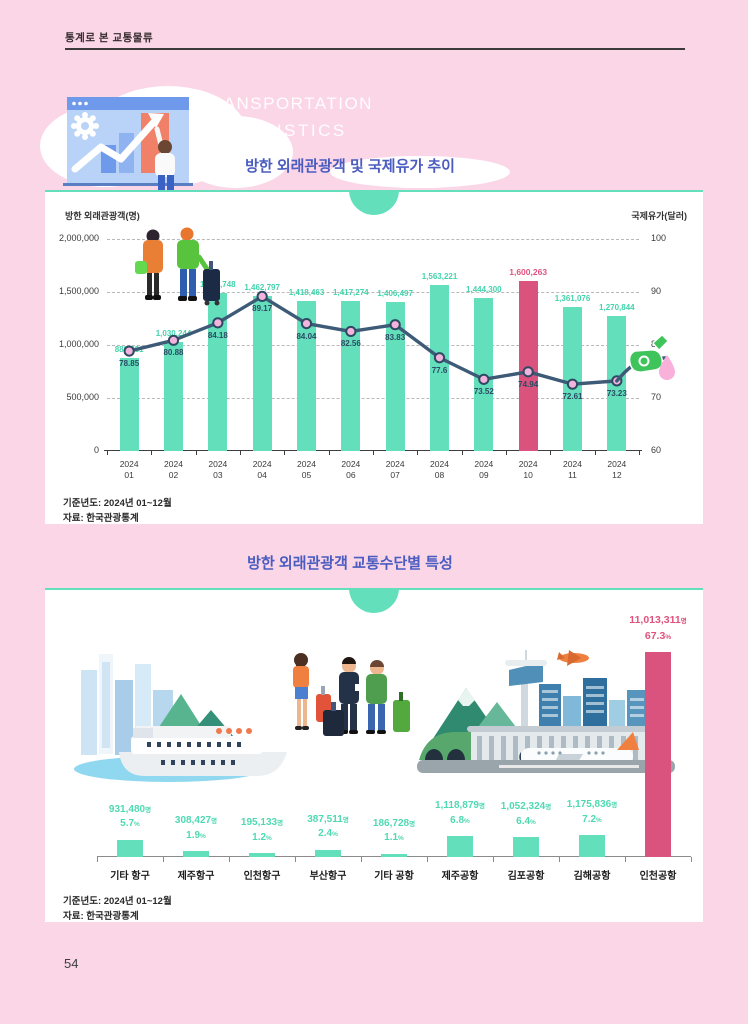 This screenshot has width=748, height=1024. What do you see at coordinates (130, 876) in the screenshot?
I see `mode-category-label: 기타 항구` at bounding box center [130, 876].